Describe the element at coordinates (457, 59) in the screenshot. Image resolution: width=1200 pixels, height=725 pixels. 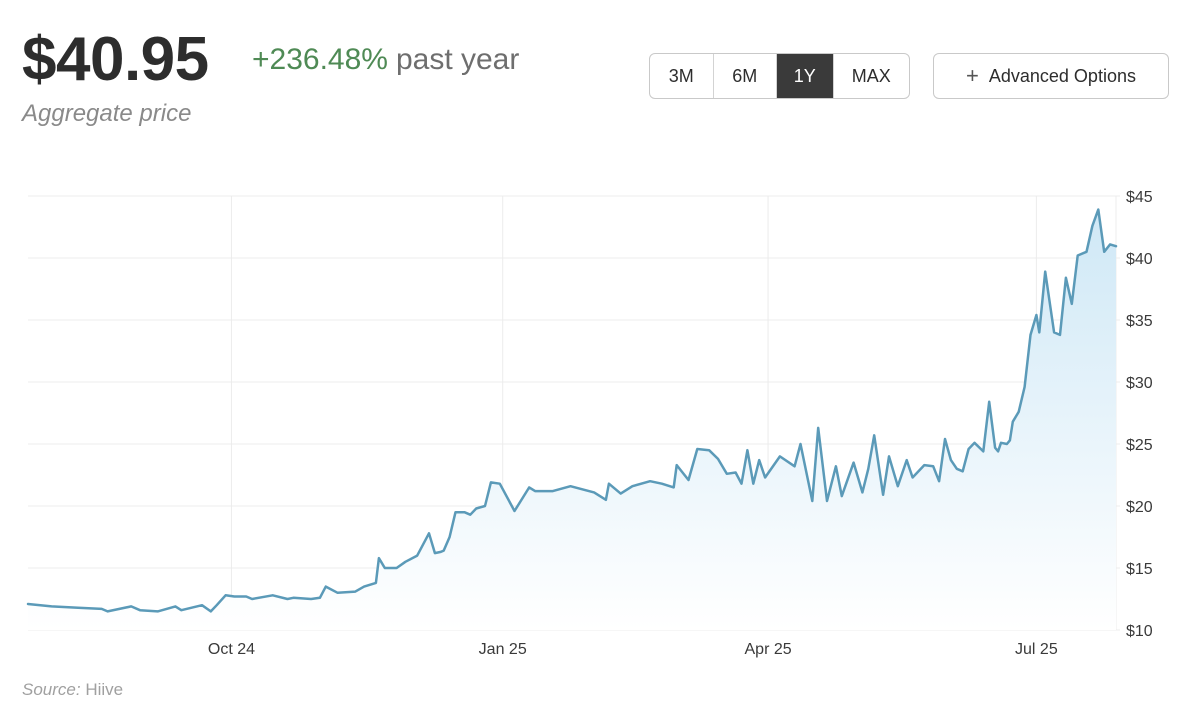
I see `change-period: past year` at that location.